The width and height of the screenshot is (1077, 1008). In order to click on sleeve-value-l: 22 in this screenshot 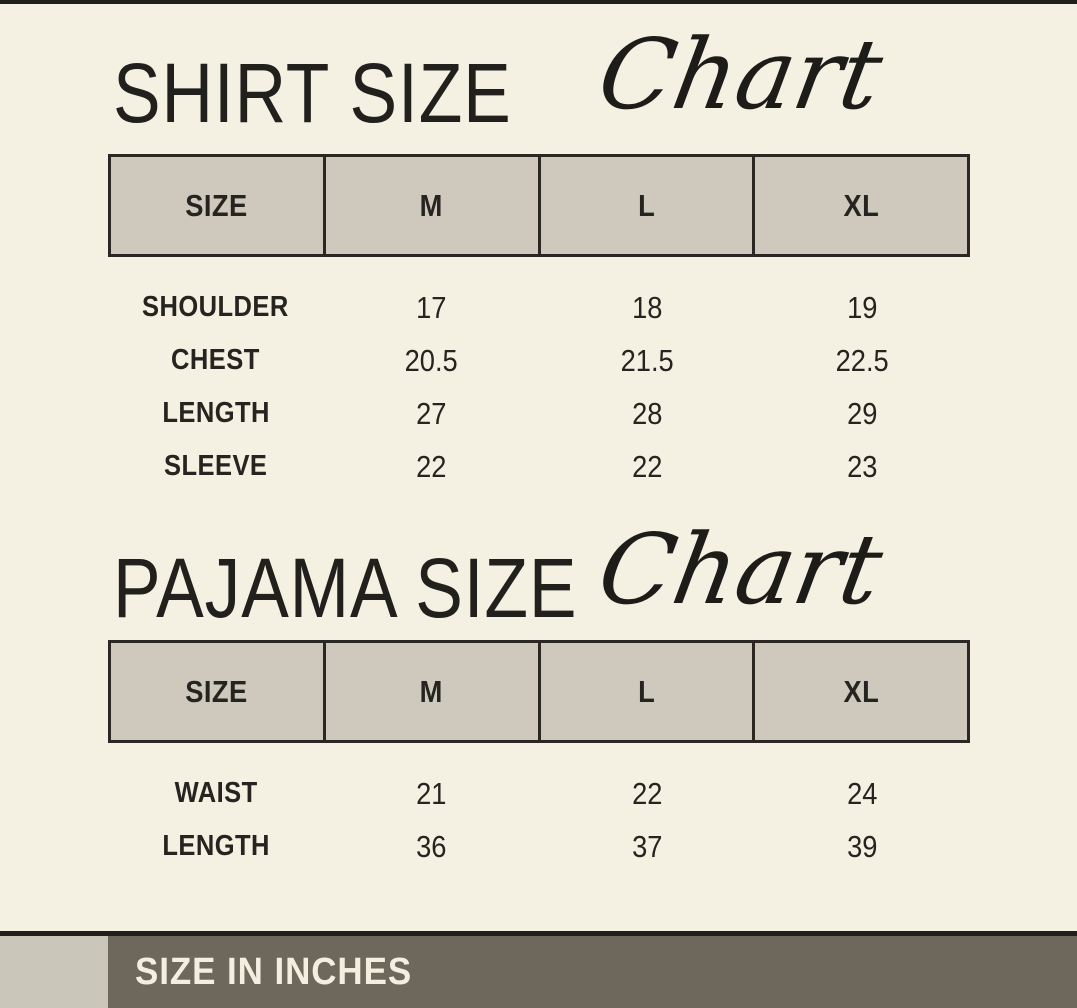, I will do `click(647, 466)`.